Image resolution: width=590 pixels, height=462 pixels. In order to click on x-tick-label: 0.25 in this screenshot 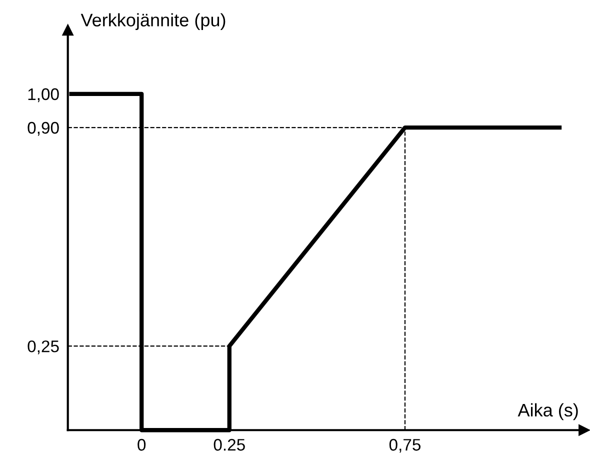, I will do `click(229, 444)`.